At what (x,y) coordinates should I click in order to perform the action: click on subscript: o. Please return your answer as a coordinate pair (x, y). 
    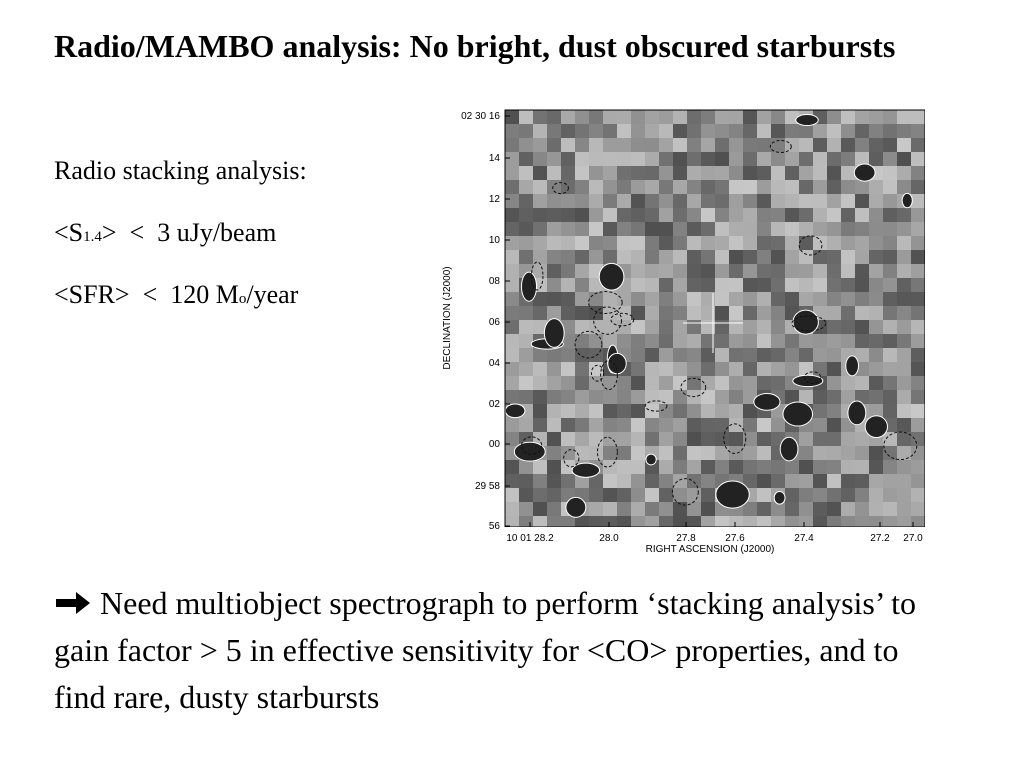
    Looking at the image, I should click on (242, 299).